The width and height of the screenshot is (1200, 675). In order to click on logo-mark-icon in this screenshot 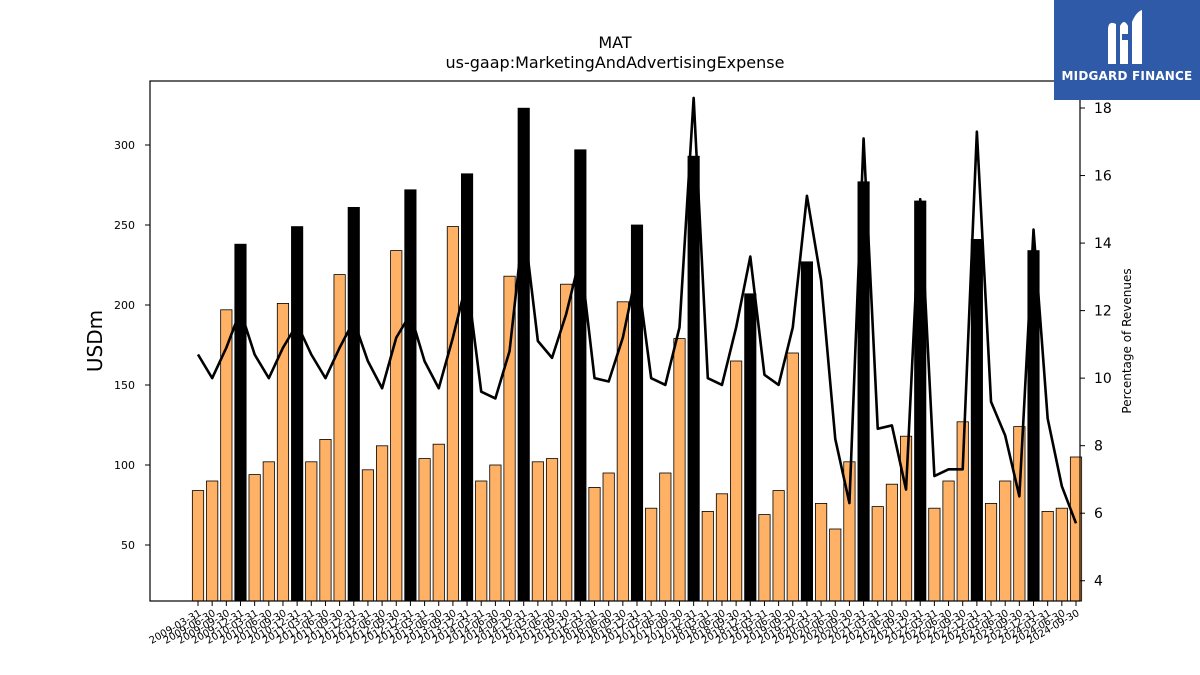, I will do `click(1125, 37)`.